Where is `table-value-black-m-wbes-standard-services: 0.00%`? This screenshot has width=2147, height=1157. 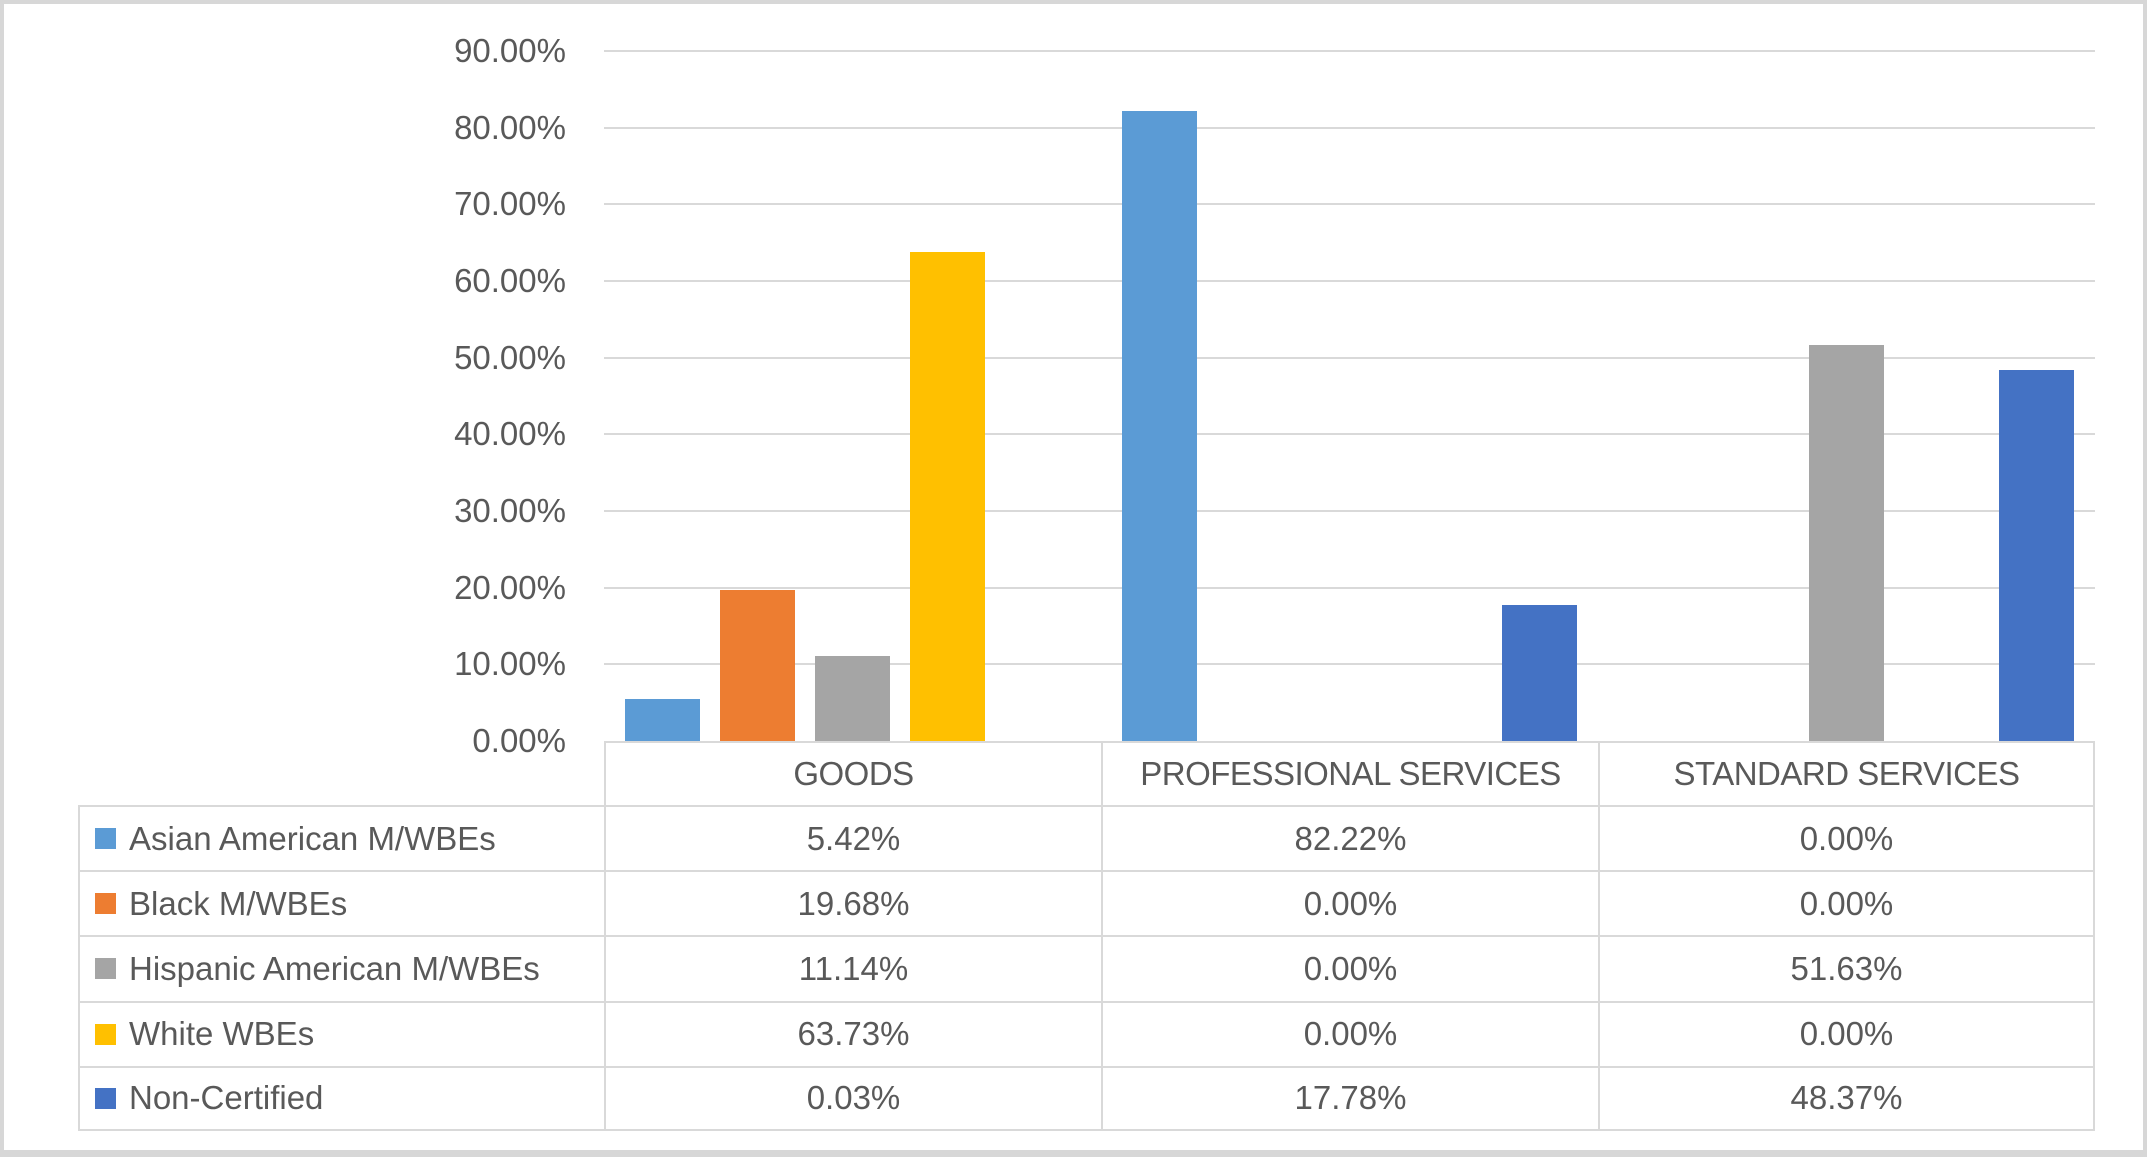
table-value-black-m-wbes-standard-services: 0.00% is located at coordinates (1846, 903).